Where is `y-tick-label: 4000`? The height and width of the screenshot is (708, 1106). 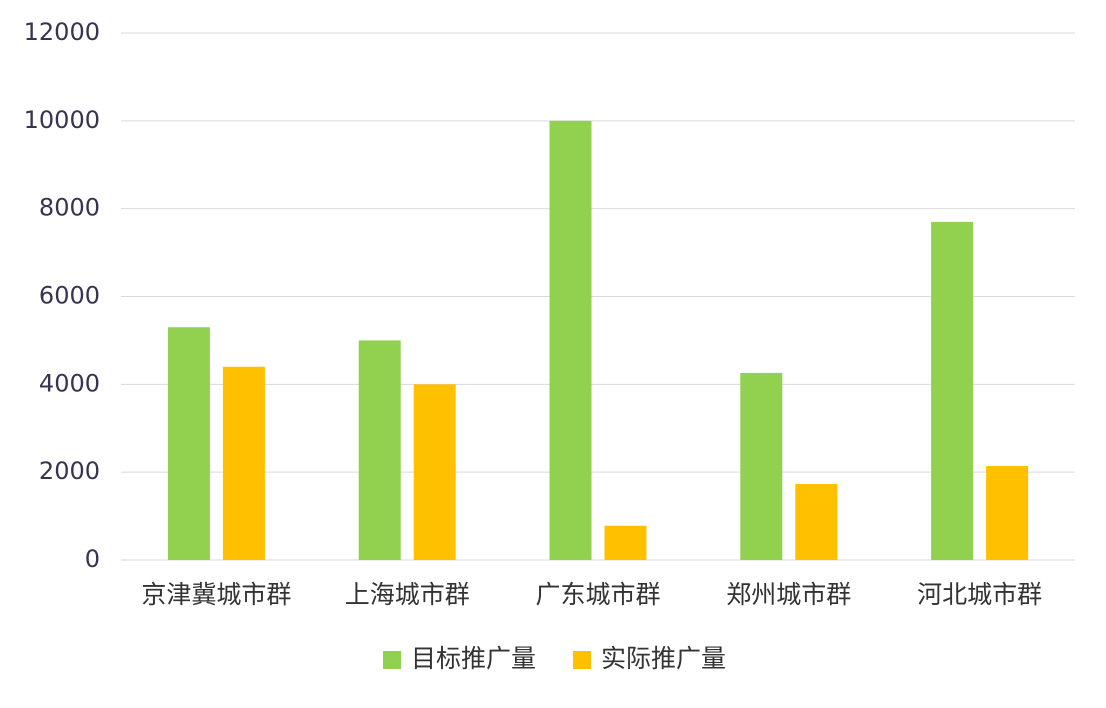 y-tick-label: 4000 is located at coordinates (69, 383).